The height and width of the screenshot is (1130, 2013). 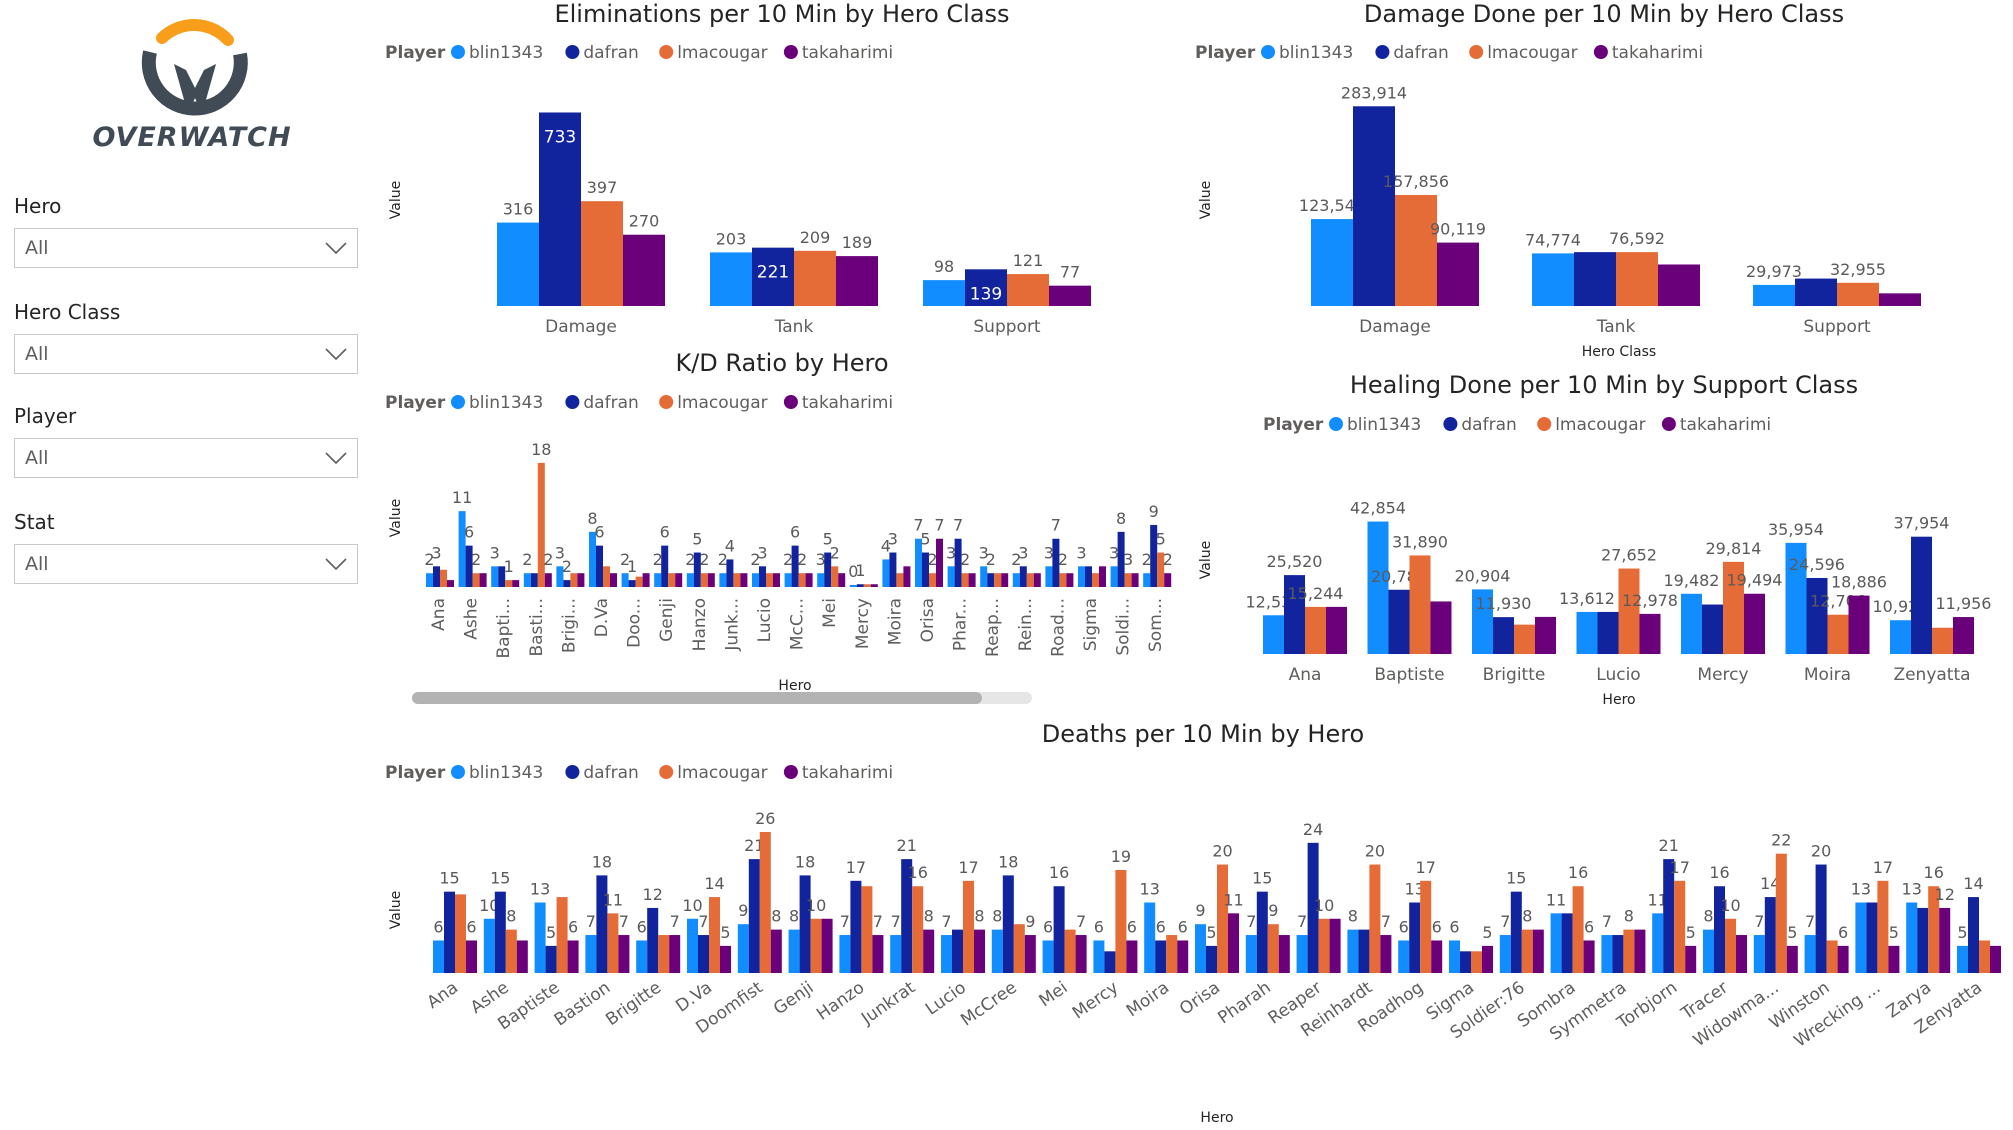 I want to click on deaths-data-label: 21, so click(x=907, y=845).